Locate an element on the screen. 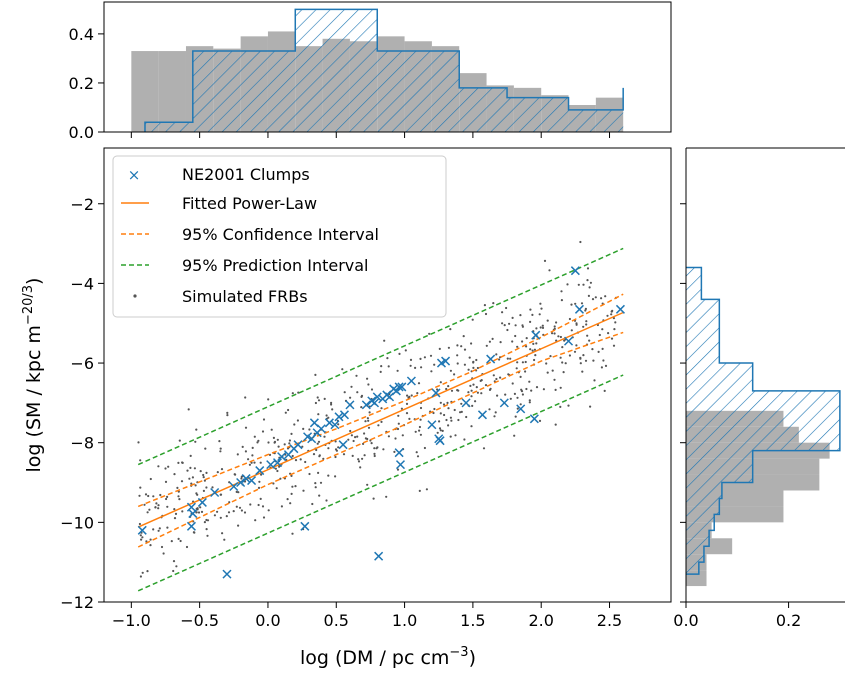  y-tick-label: −10 is located at coordinates (77, 522).